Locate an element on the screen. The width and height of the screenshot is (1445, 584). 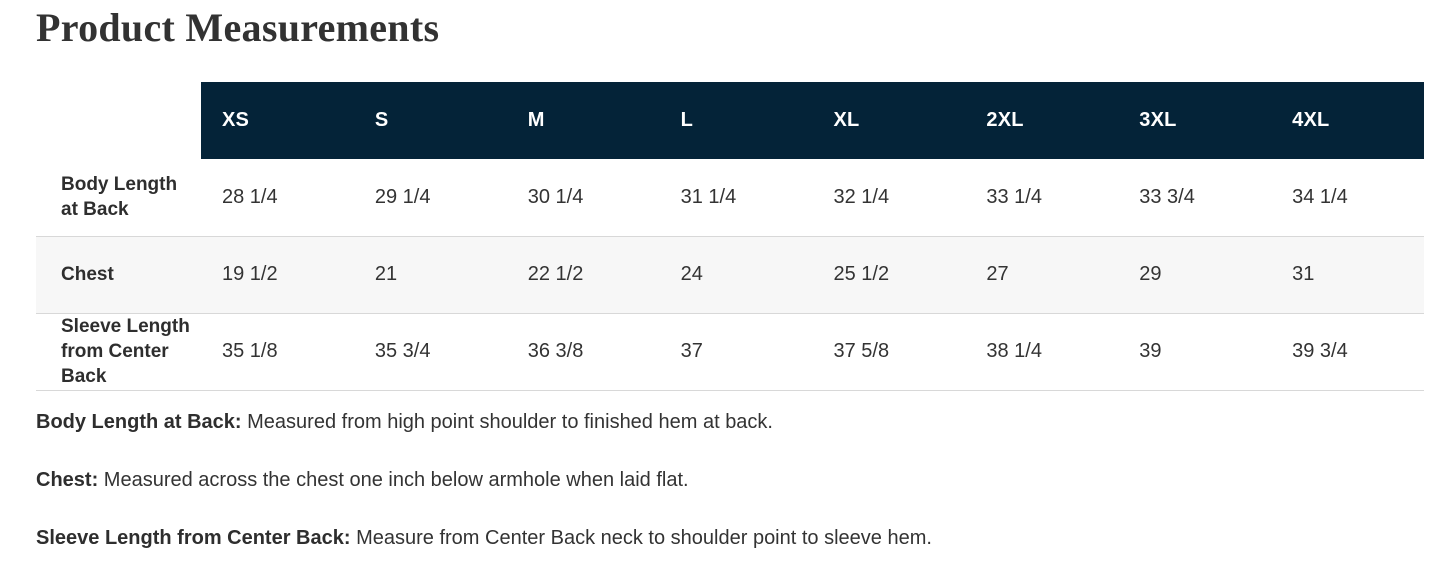
measurement-cell: 34 1/4 is located at coordinates (1320, 196).